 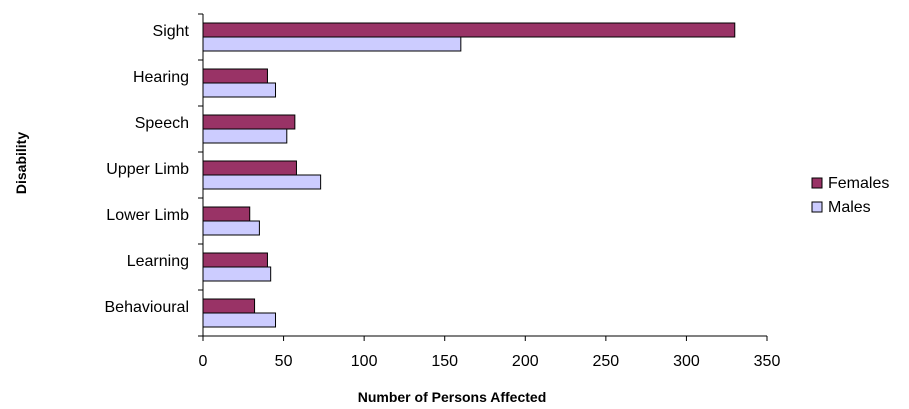 What do you see at coordinates (245, 136) in the screenshot?
I see `bar-males-speech` at bounding box center [245, 136].